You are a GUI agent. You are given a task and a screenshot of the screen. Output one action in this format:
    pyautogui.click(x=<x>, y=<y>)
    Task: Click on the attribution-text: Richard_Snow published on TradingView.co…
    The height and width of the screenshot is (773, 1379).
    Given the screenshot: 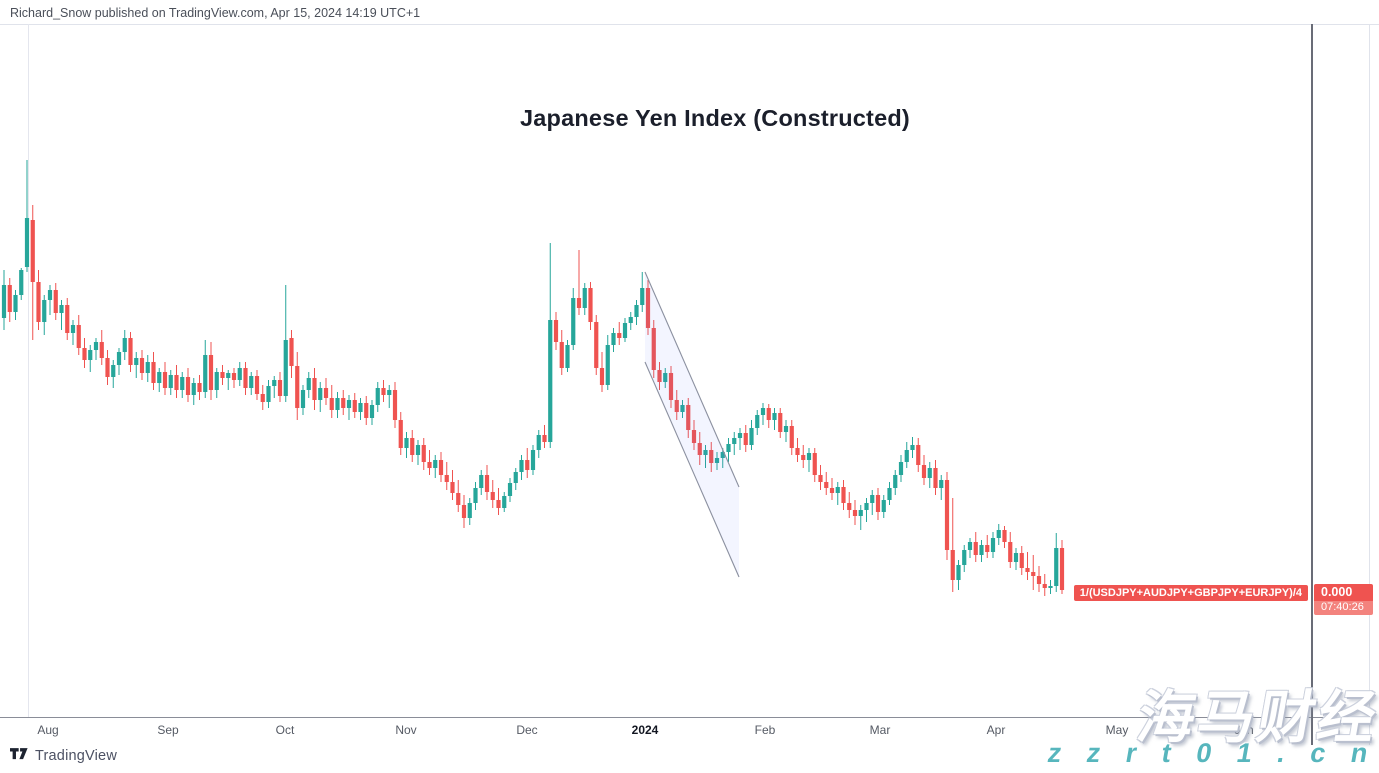 What is the action you would take?
    pyautogui.click(x=215, y=13)
    